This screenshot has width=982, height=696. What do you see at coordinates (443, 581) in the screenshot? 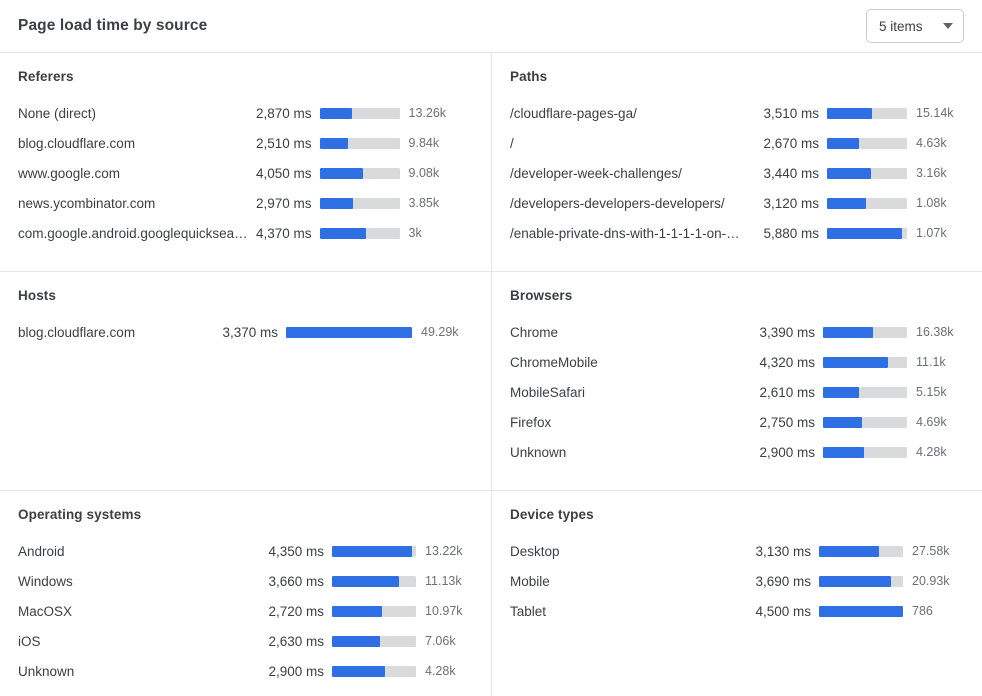
I see `row-count: 11.13k` at bounding box center [443, 581].